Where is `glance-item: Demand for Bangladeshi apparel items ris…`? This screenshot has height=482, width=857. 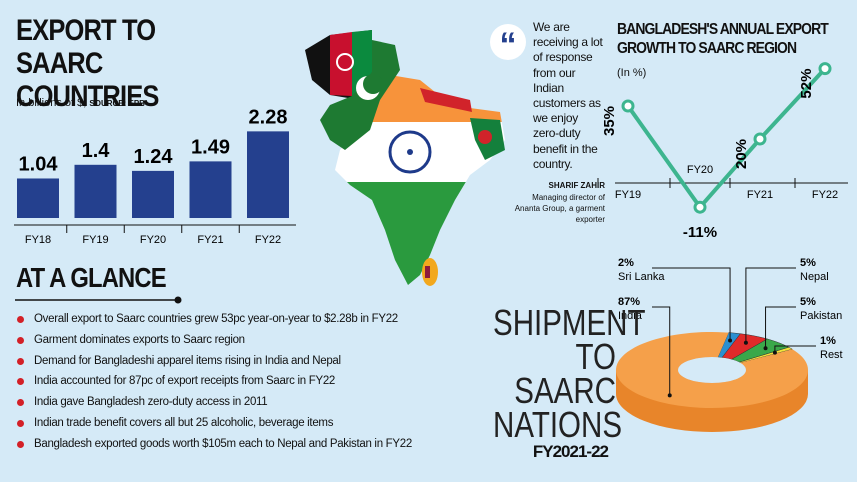
glance-item: Demand for Bangladeshi apparel items ris… is located at coordinates (224, 361).